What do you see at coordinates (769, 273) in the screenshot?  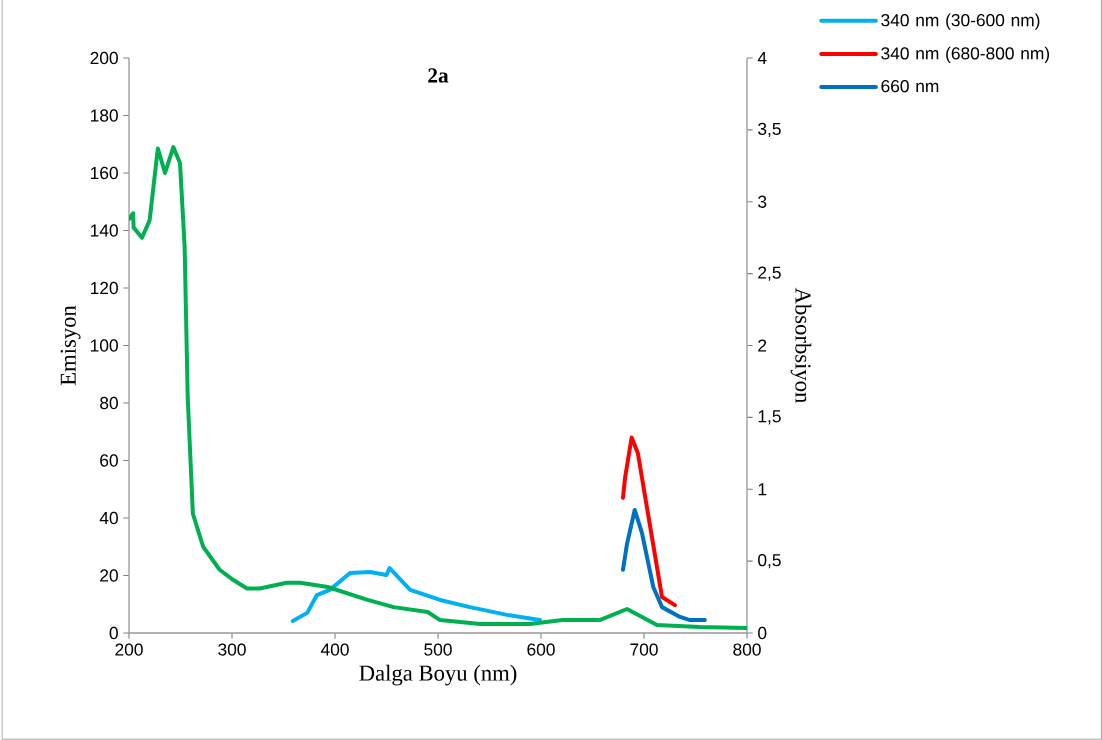 I see `y2-tick-label: 2,5` at bounding box center [769, 273].